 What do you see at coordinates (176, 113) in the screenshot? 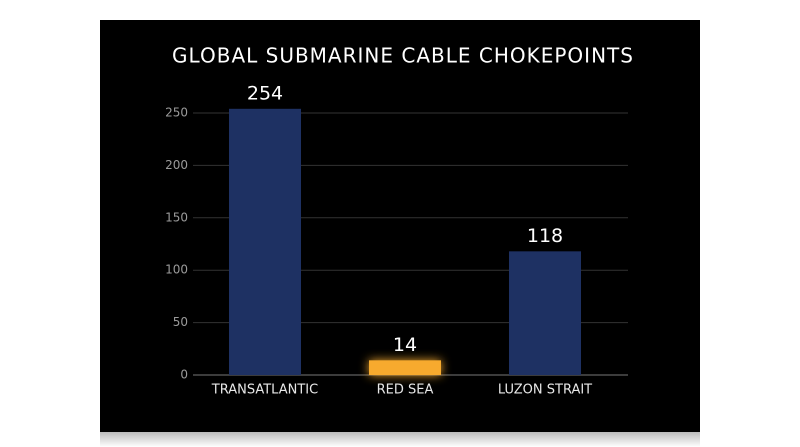
I see `y-tick-label: 250` at bounding box center [176, 113].